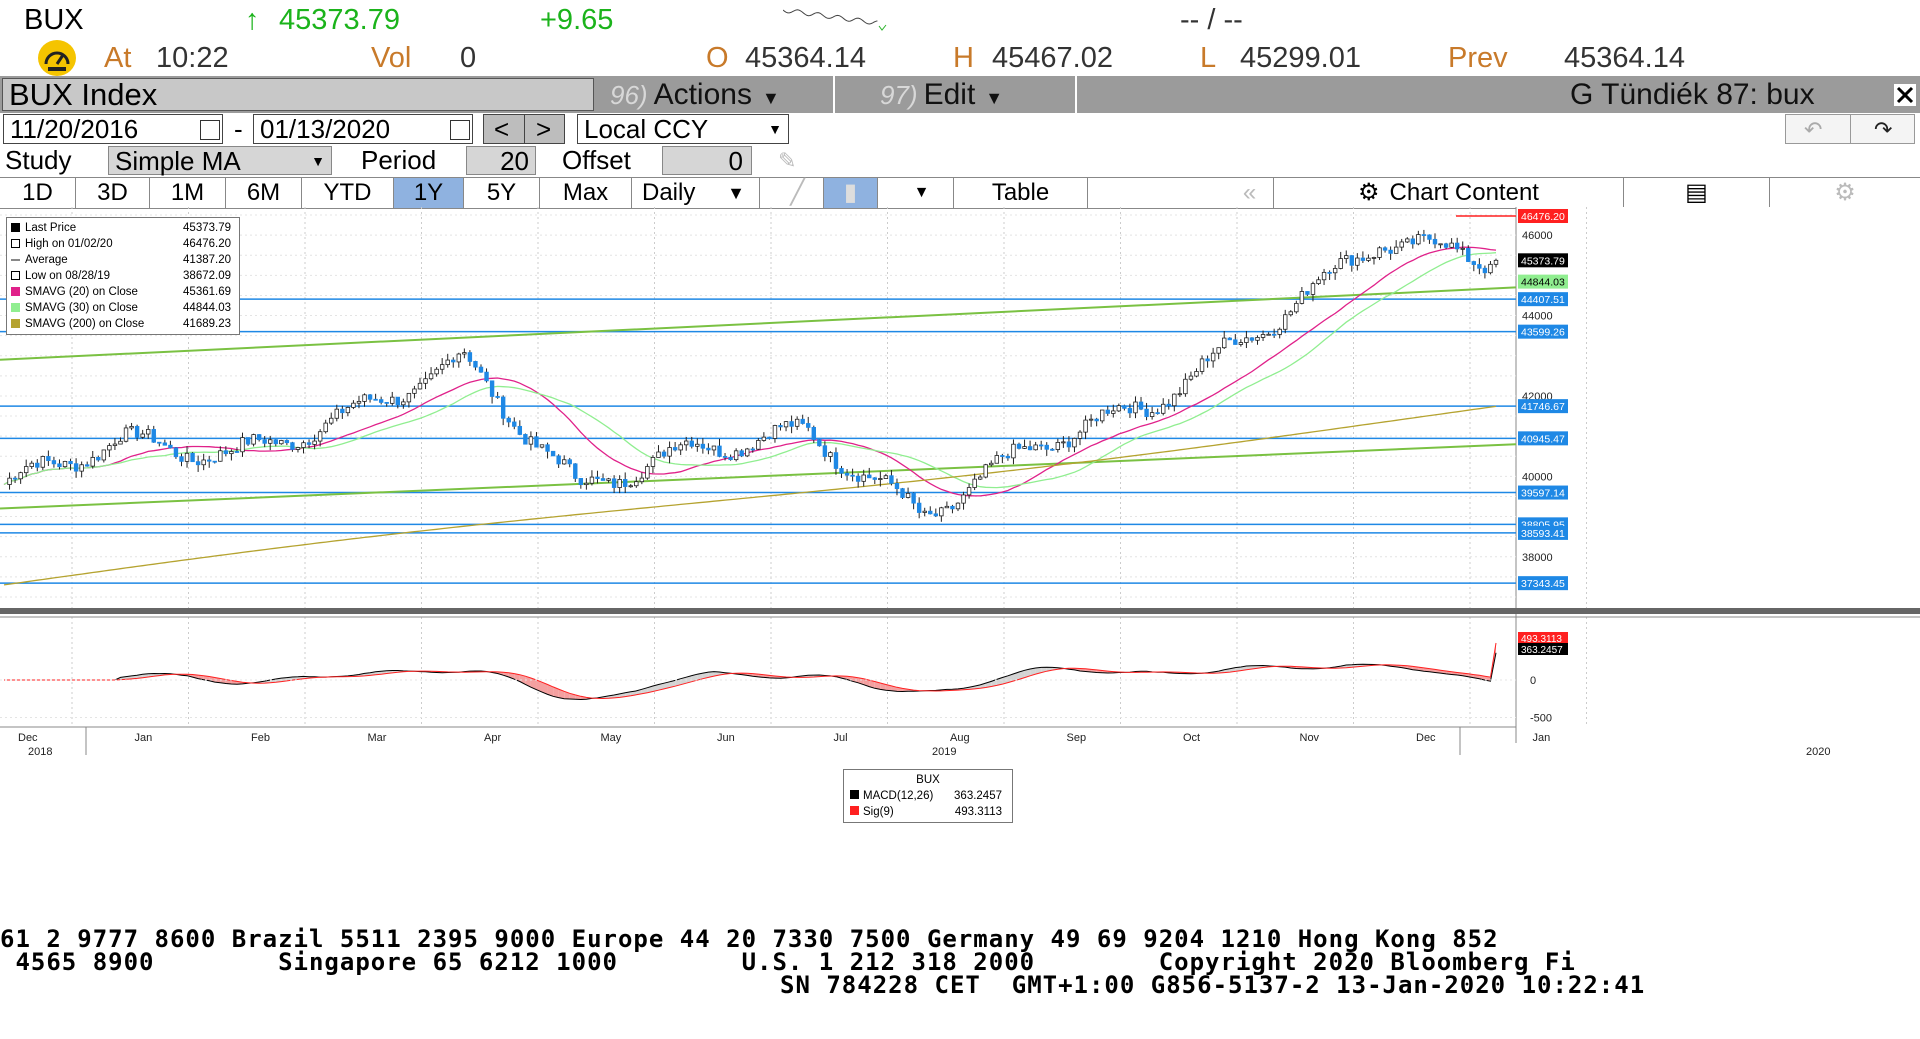 The height and width of the screenshot is (1039, 1920). I want to click on low-value: 45299.01, so click(1300, 58).